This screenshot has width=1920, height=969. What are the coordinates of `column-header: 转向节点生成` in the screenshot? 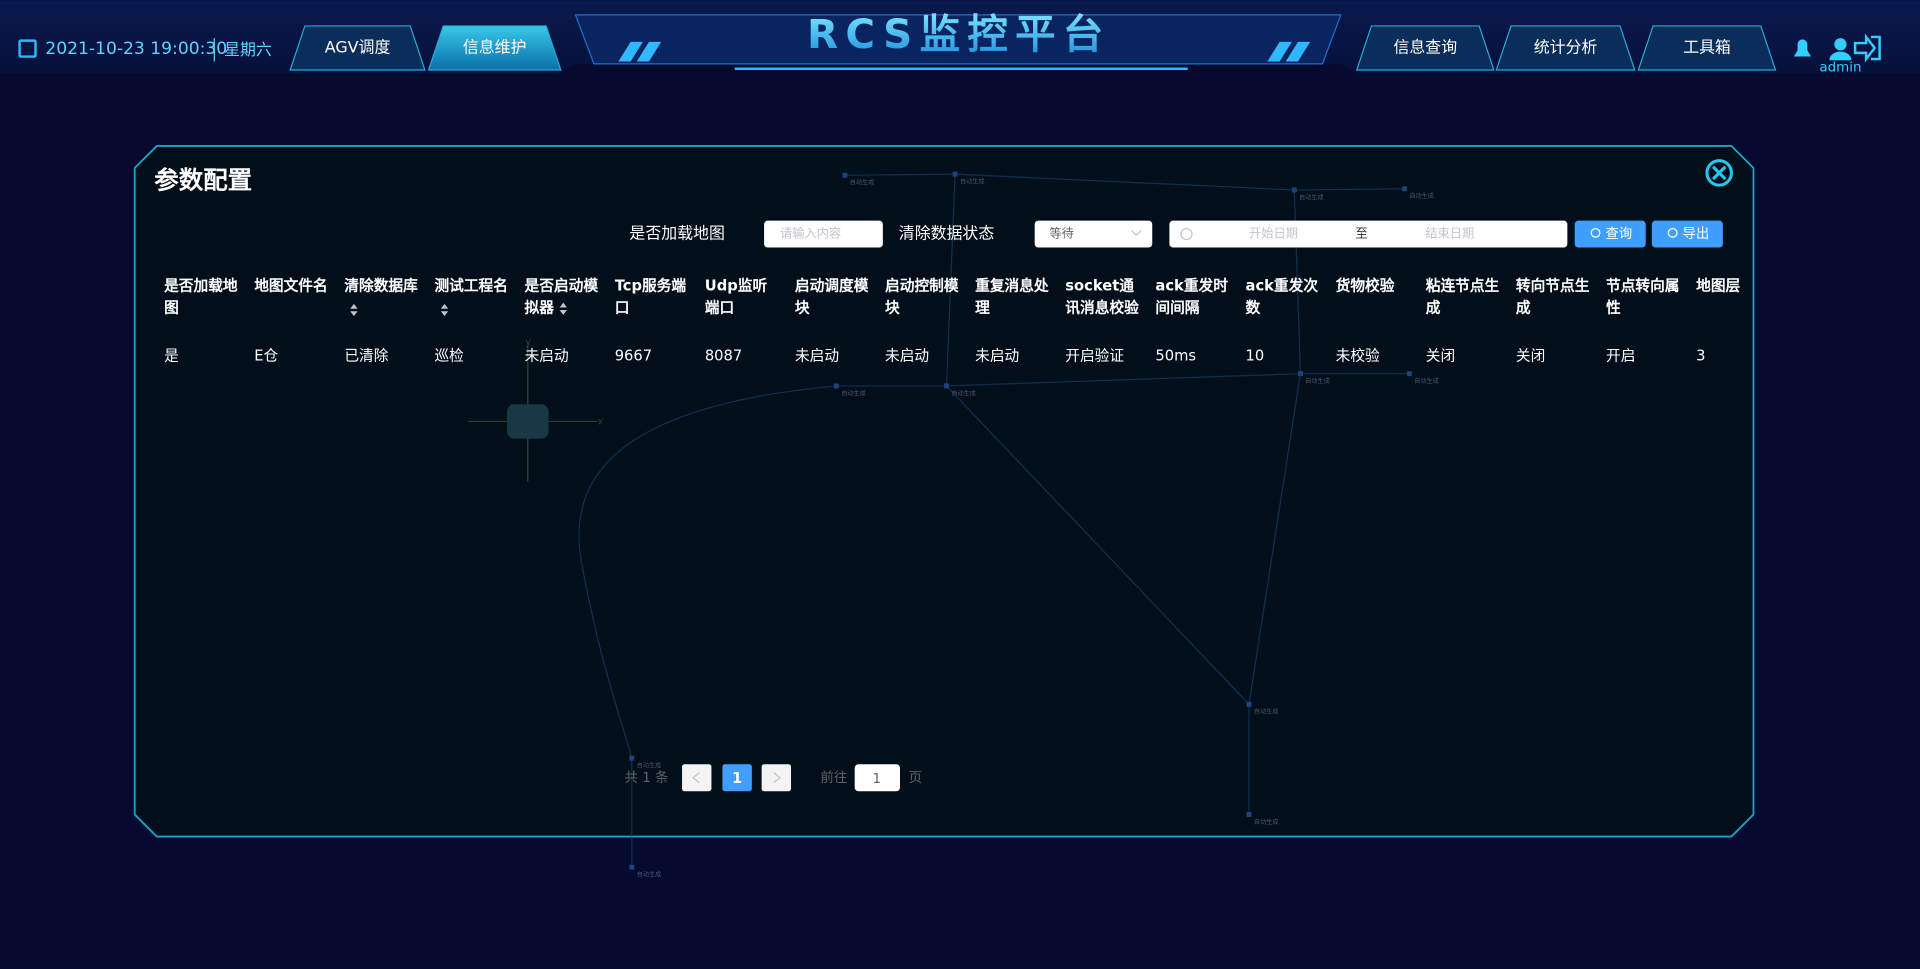 It's located at (1552, 296).